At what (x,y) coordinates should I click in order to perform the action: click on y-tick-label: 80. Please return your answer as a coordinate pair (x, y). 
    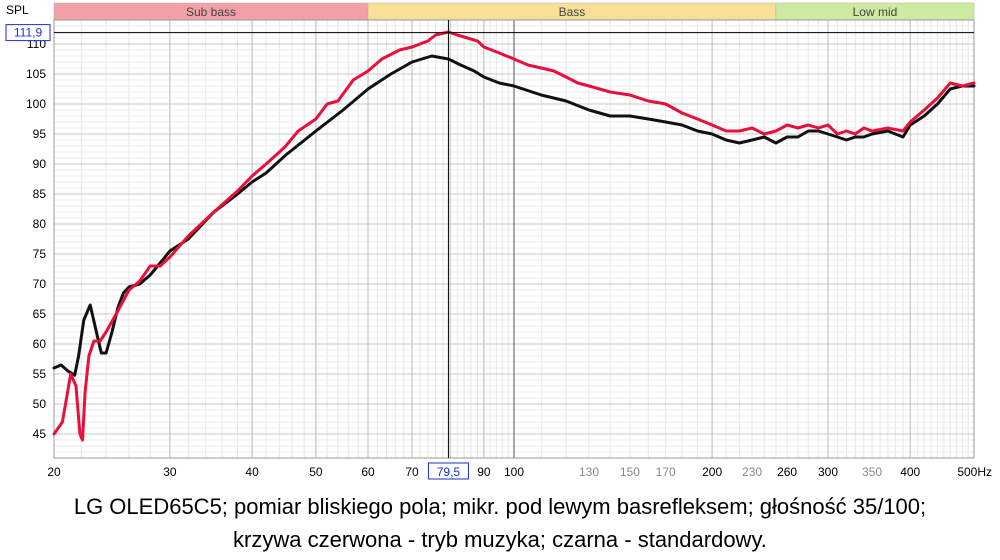
    Looking at the image, I should click on (40, 224).